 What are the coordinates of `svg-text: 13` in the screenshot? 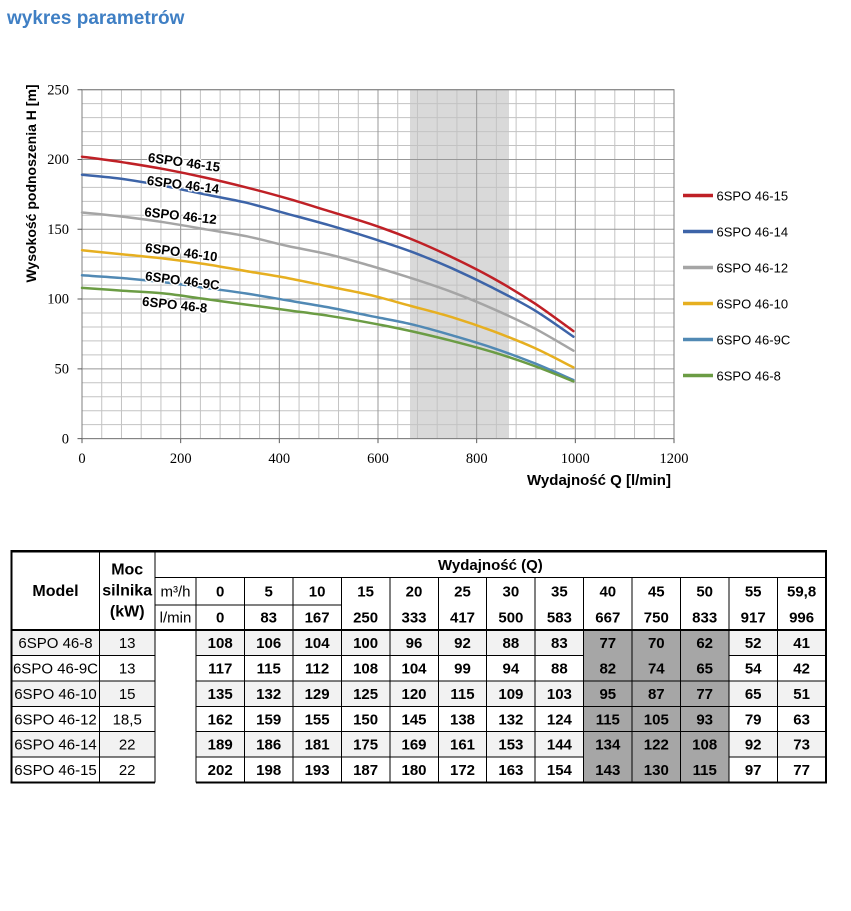 It's located at (127, 643).